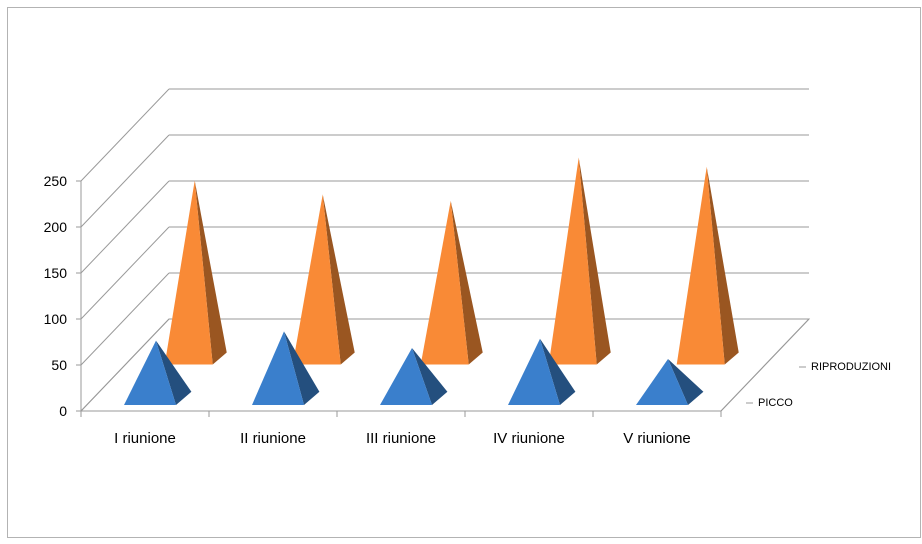 This screenshot has height=544, width=922. I want to click on y-tick-label: 200, so click(56, 227).